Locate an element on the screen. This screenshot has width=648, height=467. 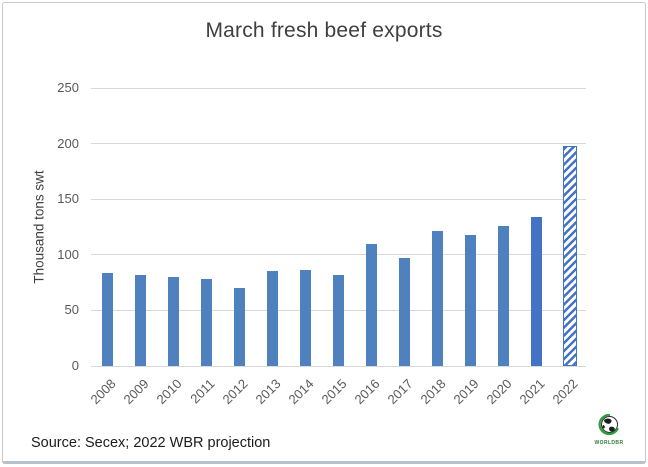
bar-2013 is located at coordinates (272, 318).